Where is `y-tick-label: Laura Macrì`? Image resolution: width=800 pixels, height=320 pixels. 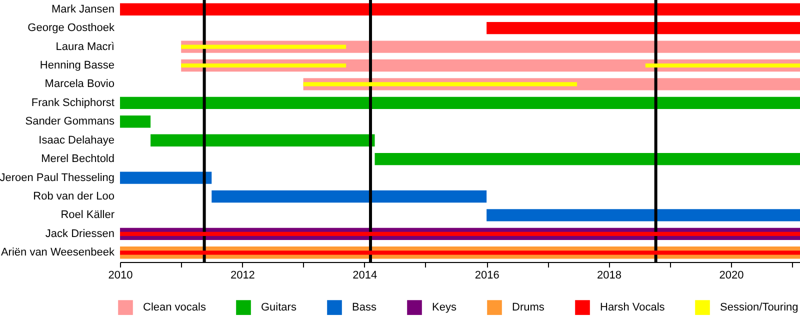 y-tick-label: Laura Macrì is located at coordinates (85, 46).